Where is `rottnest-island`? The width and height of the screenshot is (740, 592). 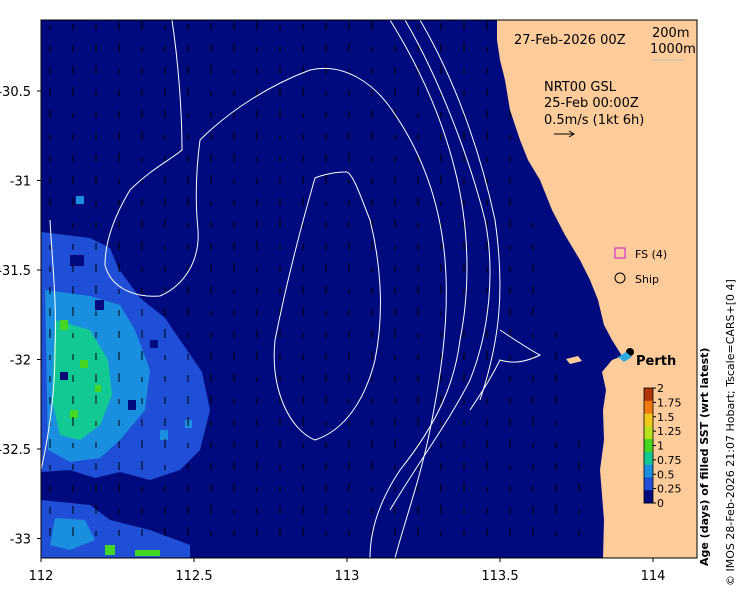 rottnest-island is located at coordinates (574, 360).